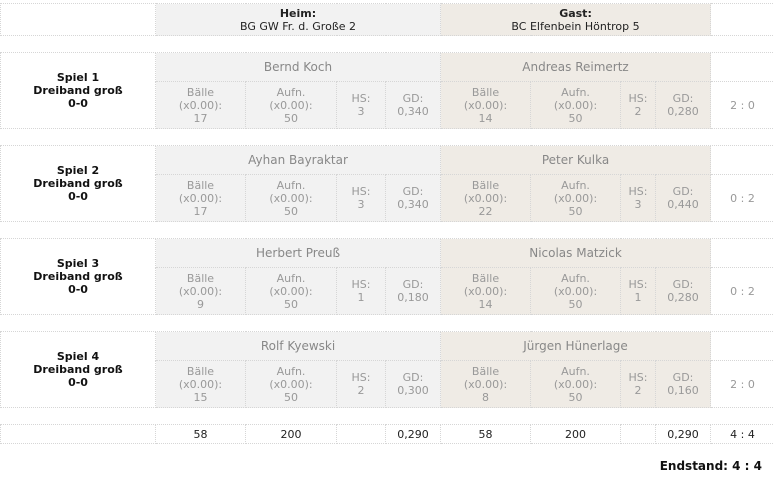 The image size is (774, 482). I want to click on guest-hs: HS:2, so click(638, 105).